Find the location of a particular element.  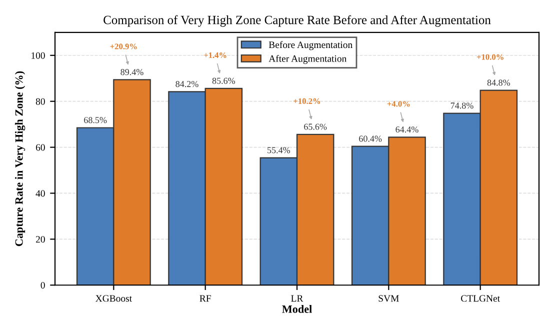

y-tick-label: 60 is located at coordinates (40, 147).